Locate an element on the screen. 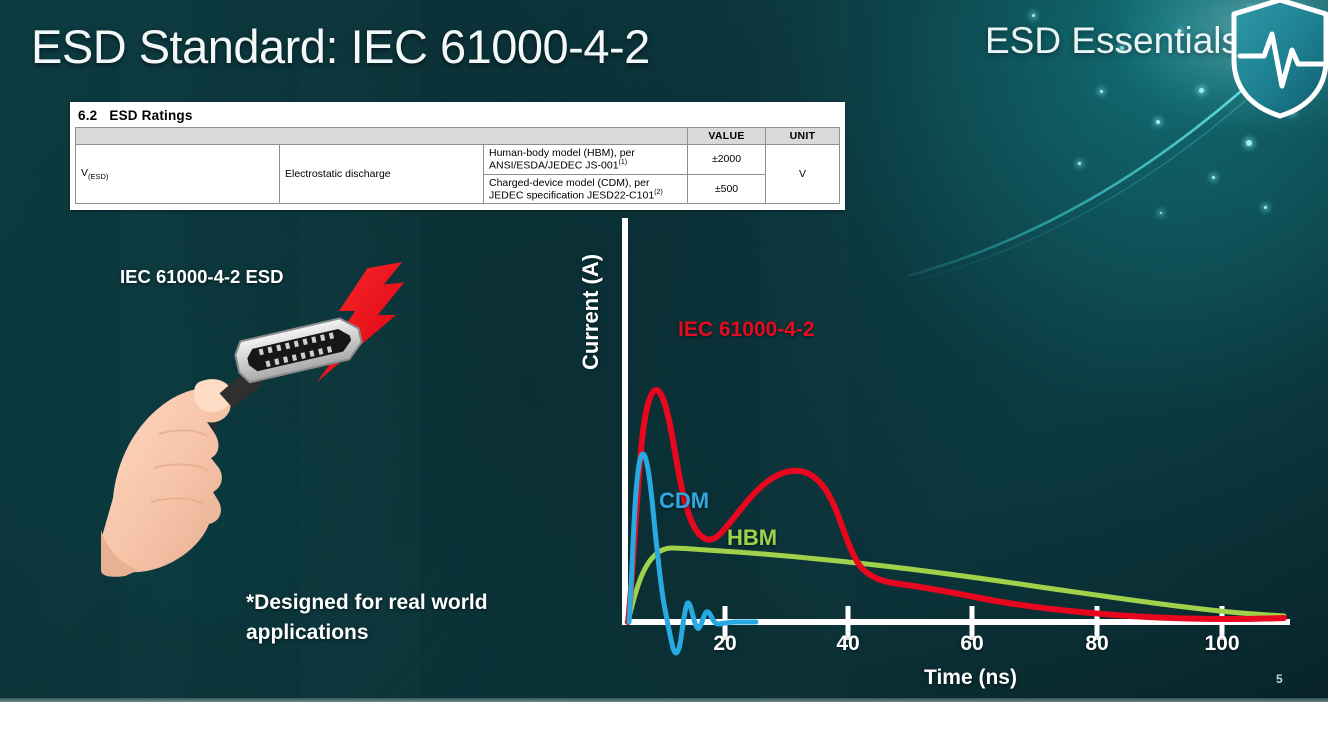 The height and width of the screenshot is (746, 1328). table-header-unit: UNIT is located at coordinates (802, 136).